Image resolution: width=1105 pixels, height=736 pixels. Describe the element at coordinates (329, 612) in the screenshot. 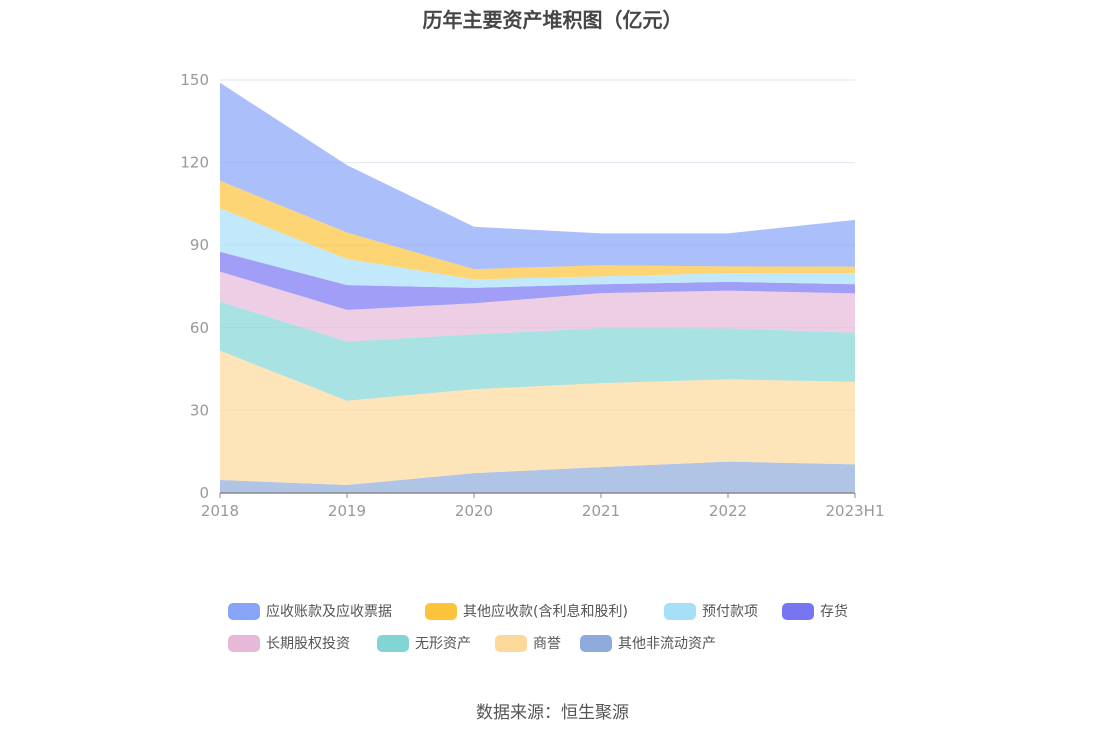

I see `legend-label: 应收账款及应收票据` at that location.